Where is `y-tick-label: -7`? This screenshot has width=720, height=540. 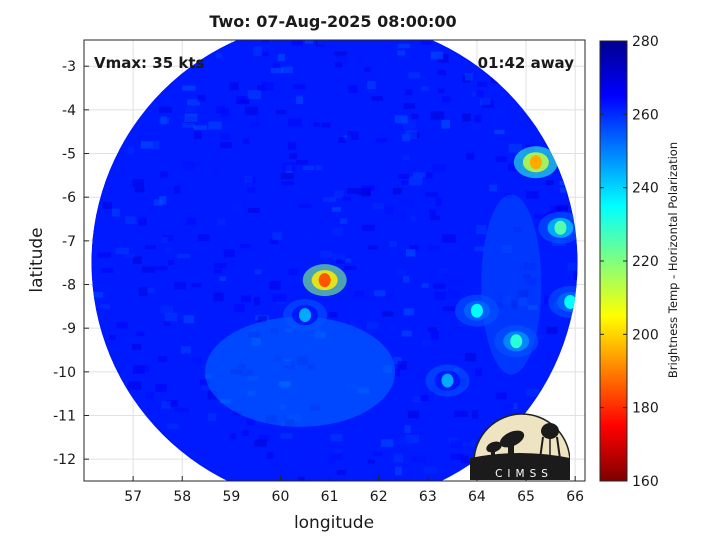
y-tick-label: -7 is located at coordinates (69, 242).